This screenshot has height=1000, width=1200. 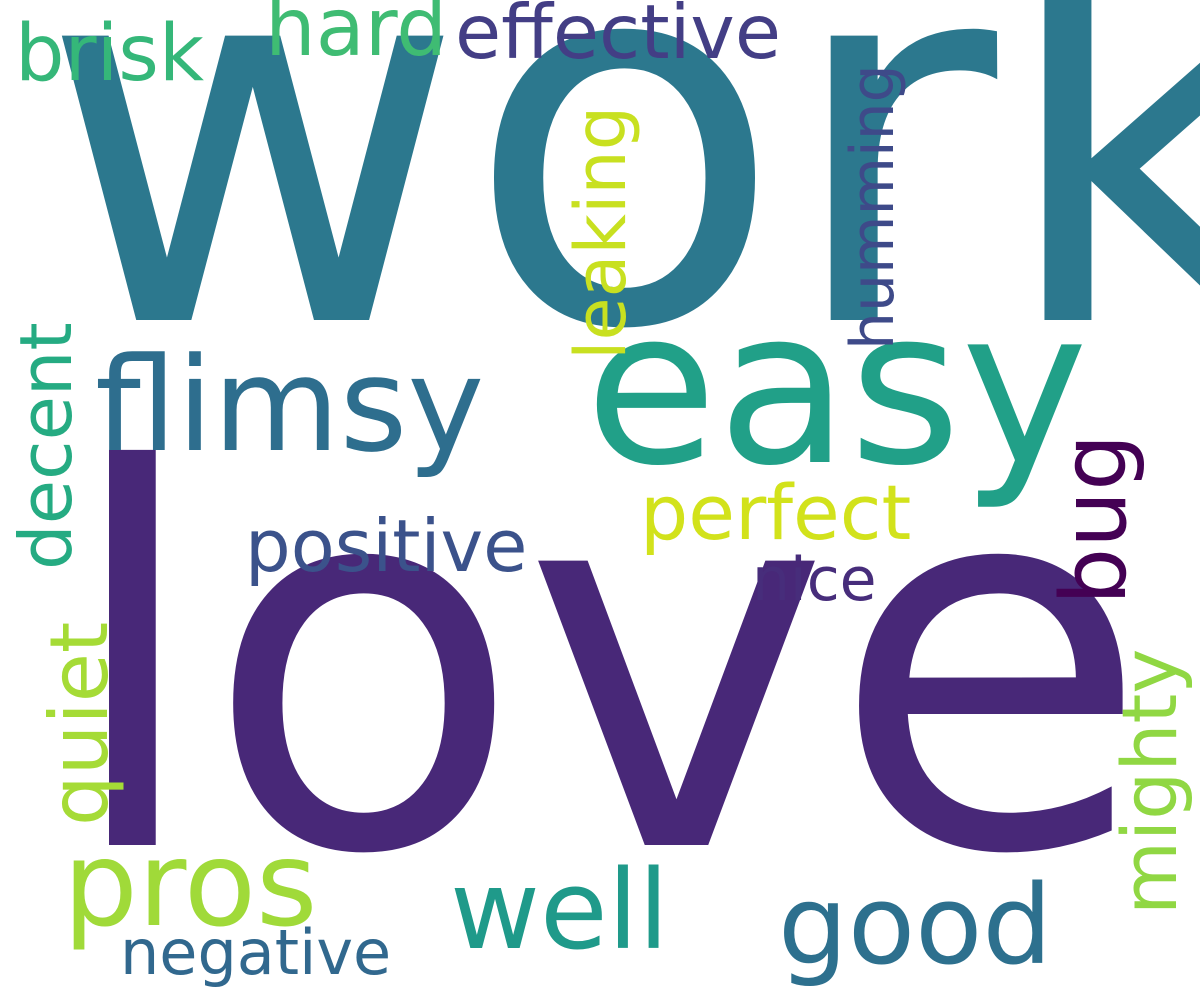 I want to click on word-brisk: brisk, so click(x=110, y=54).